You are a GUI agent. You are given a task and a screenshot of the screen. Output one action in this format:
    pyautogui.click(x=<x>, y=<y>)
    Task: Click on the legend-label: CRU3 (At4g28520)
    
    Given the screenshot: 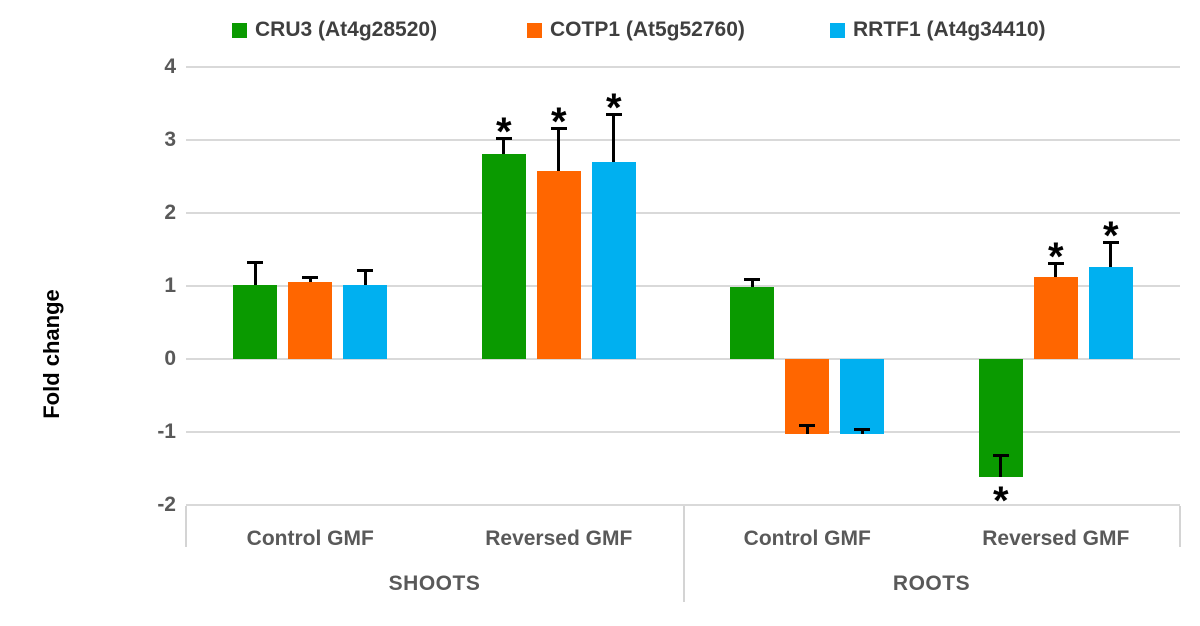 What is the action you would take?
    pyautogui.click(x=346, y=29)
    